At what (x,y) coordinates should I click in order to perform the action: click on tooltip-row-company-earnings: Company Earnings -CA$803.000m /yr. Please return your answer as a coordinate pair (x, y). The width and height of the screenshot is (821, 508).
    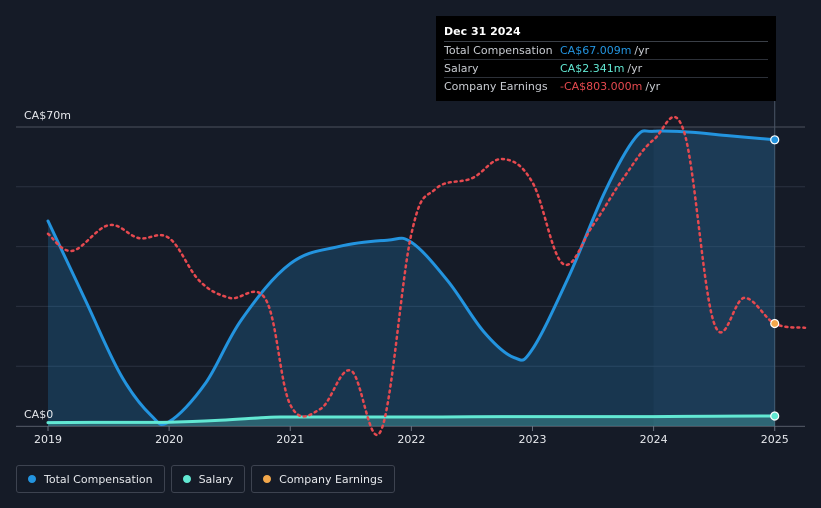
    Looking at the image, I should click on (606, 86).